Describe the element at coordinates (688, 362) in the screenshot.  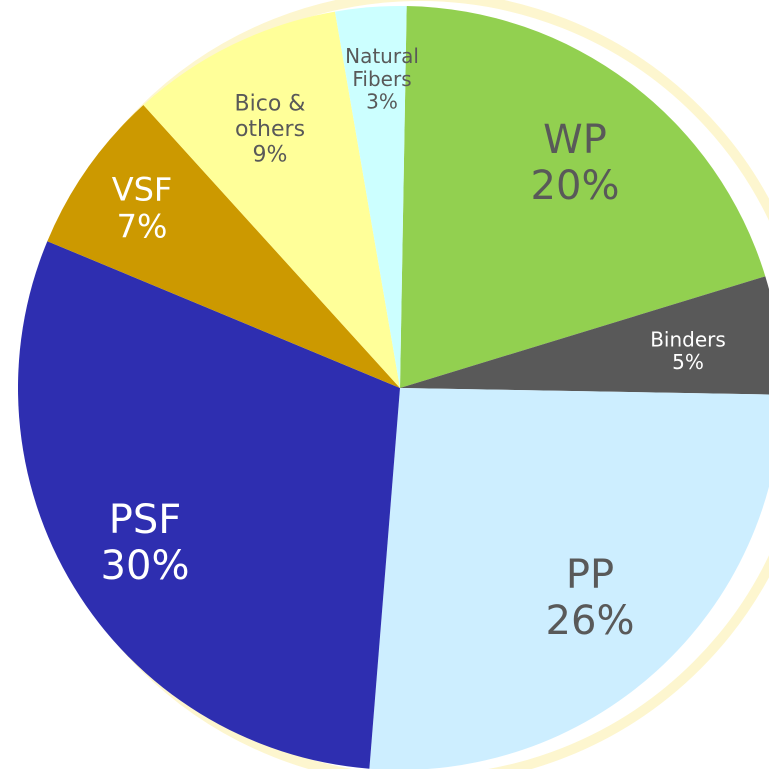
I see `slice-value-label: 5%` at that location.